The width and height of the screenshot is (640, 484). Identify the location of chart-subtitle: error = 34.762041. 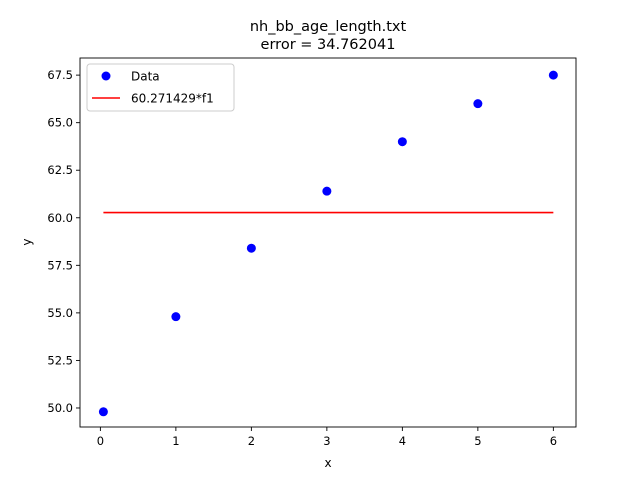
(328, 45).